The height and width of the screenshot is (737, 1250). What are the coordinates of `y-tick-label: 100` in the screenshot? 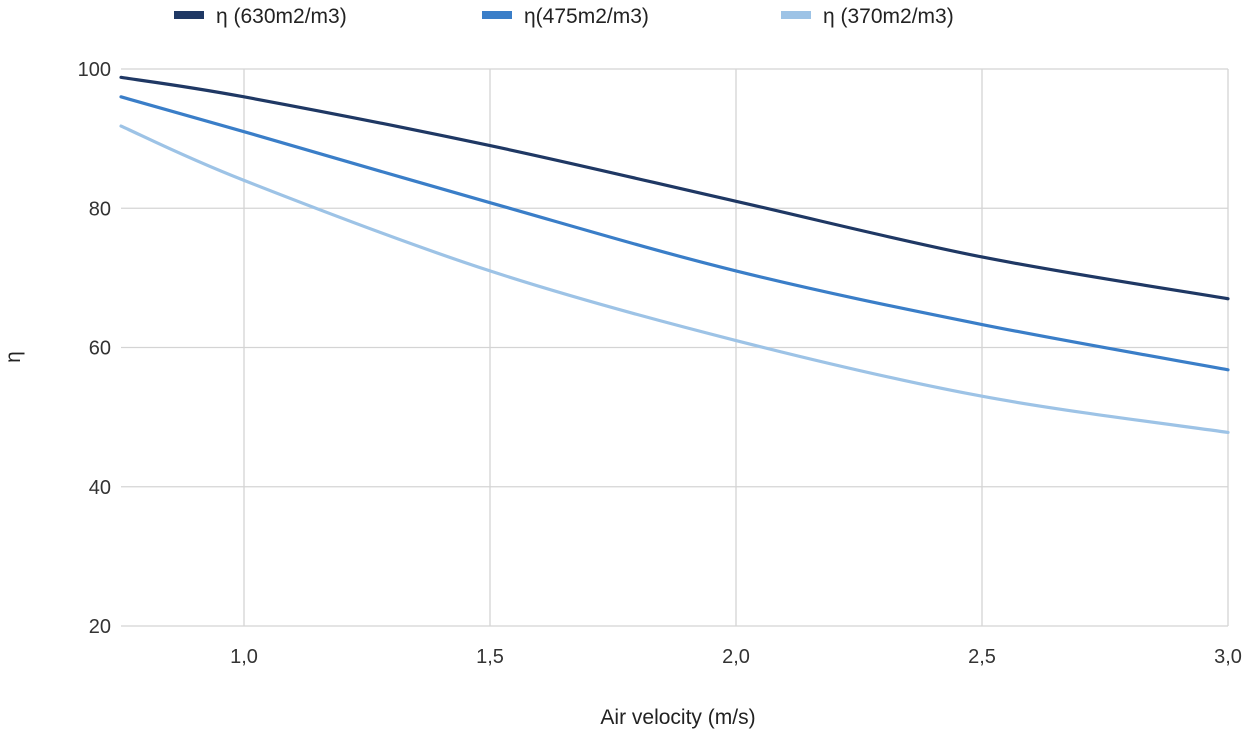 It's located at (94, 70).